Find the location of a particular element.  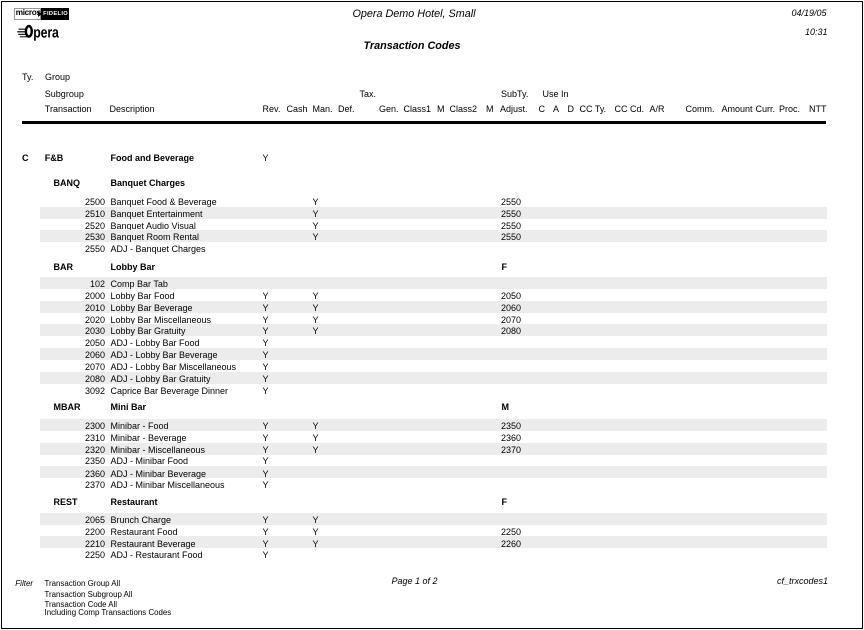

svg-text: pera is located at coordinates (46, 32).